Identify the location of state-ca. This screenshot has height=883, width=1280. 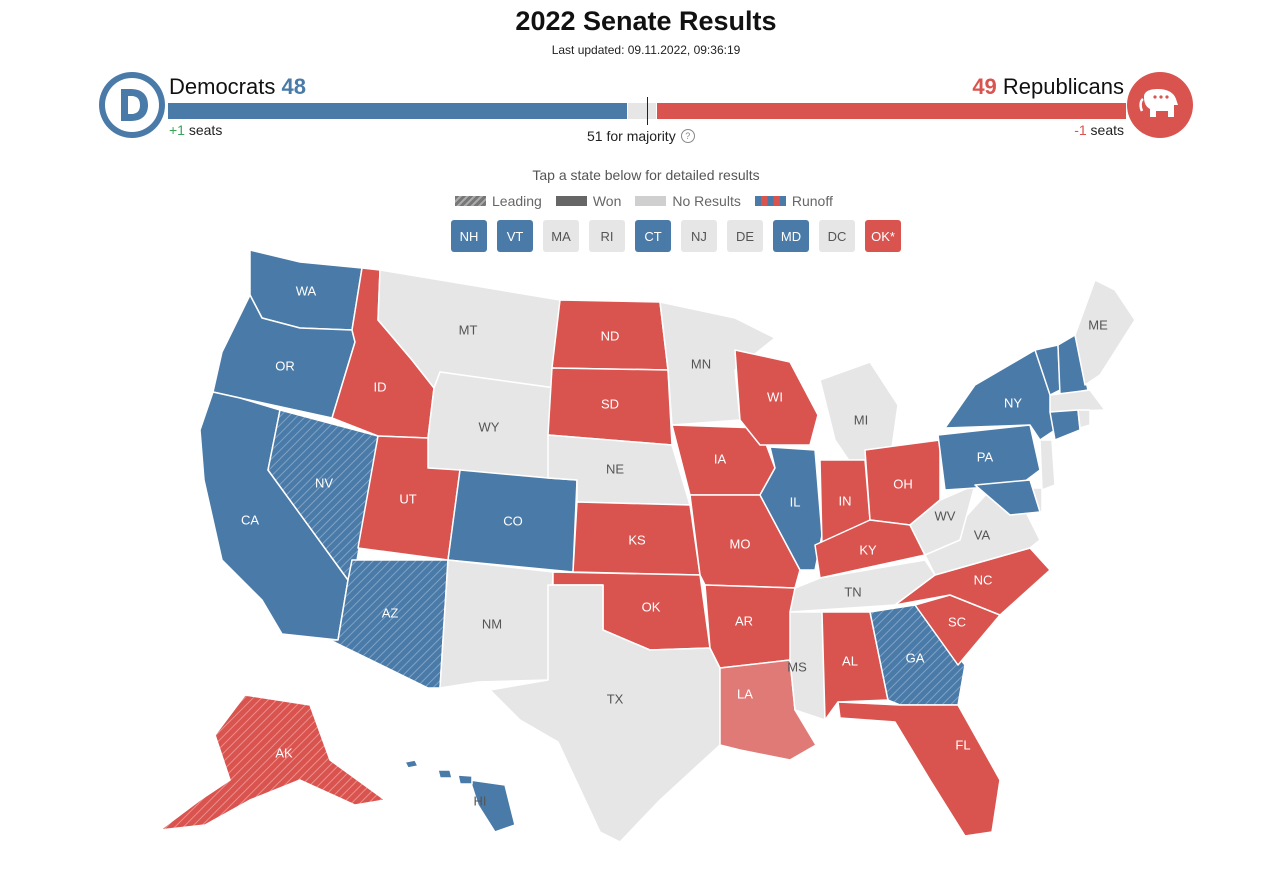
(274, 516).